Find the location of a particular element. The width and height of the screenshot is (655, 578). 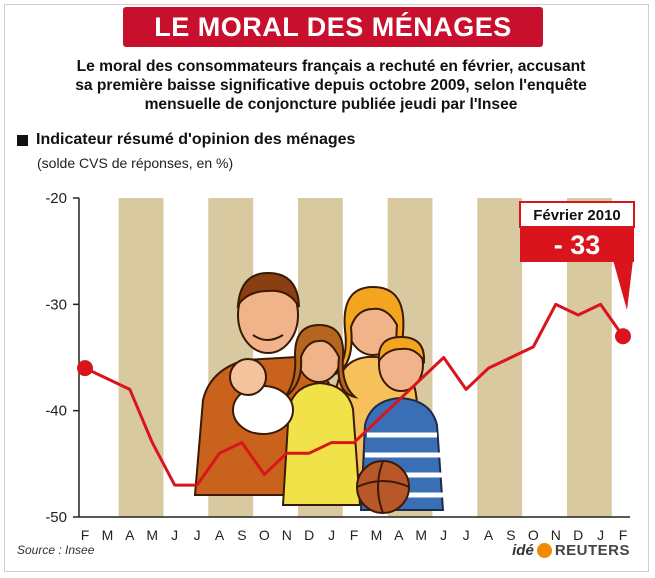

legend-marker is located at coordinates (22, 140).